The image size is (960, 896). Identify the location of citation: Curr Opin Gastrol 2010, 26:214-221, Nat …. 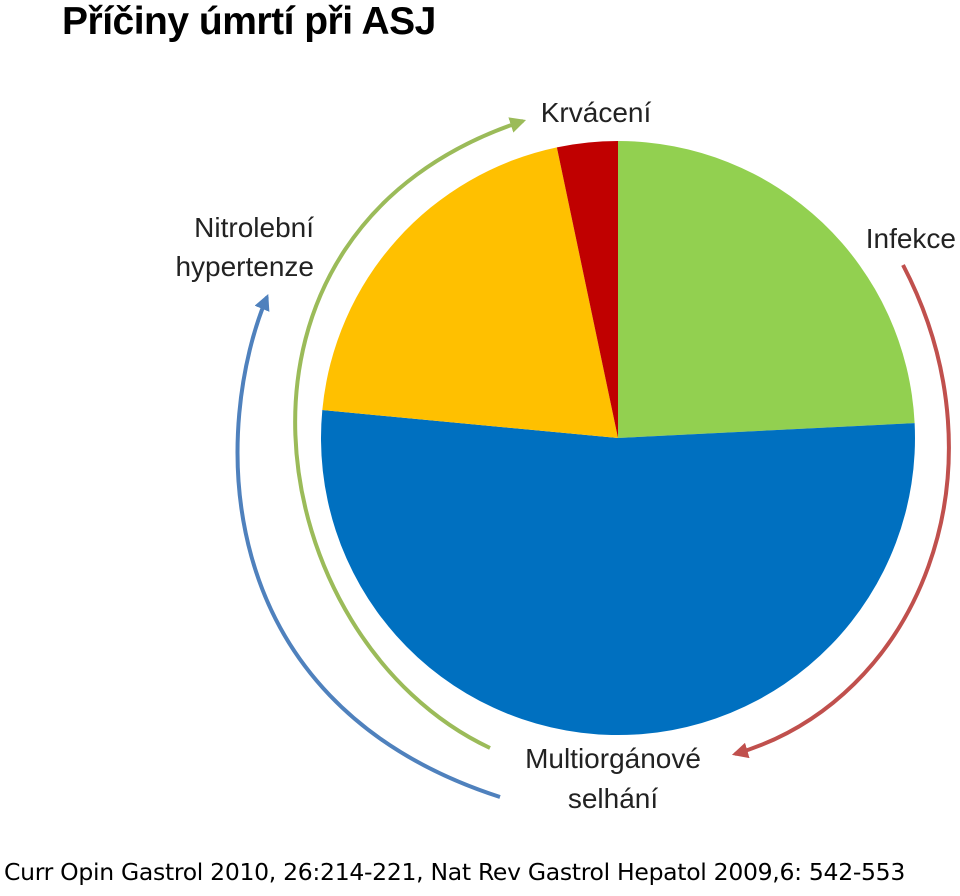
(454, 872).